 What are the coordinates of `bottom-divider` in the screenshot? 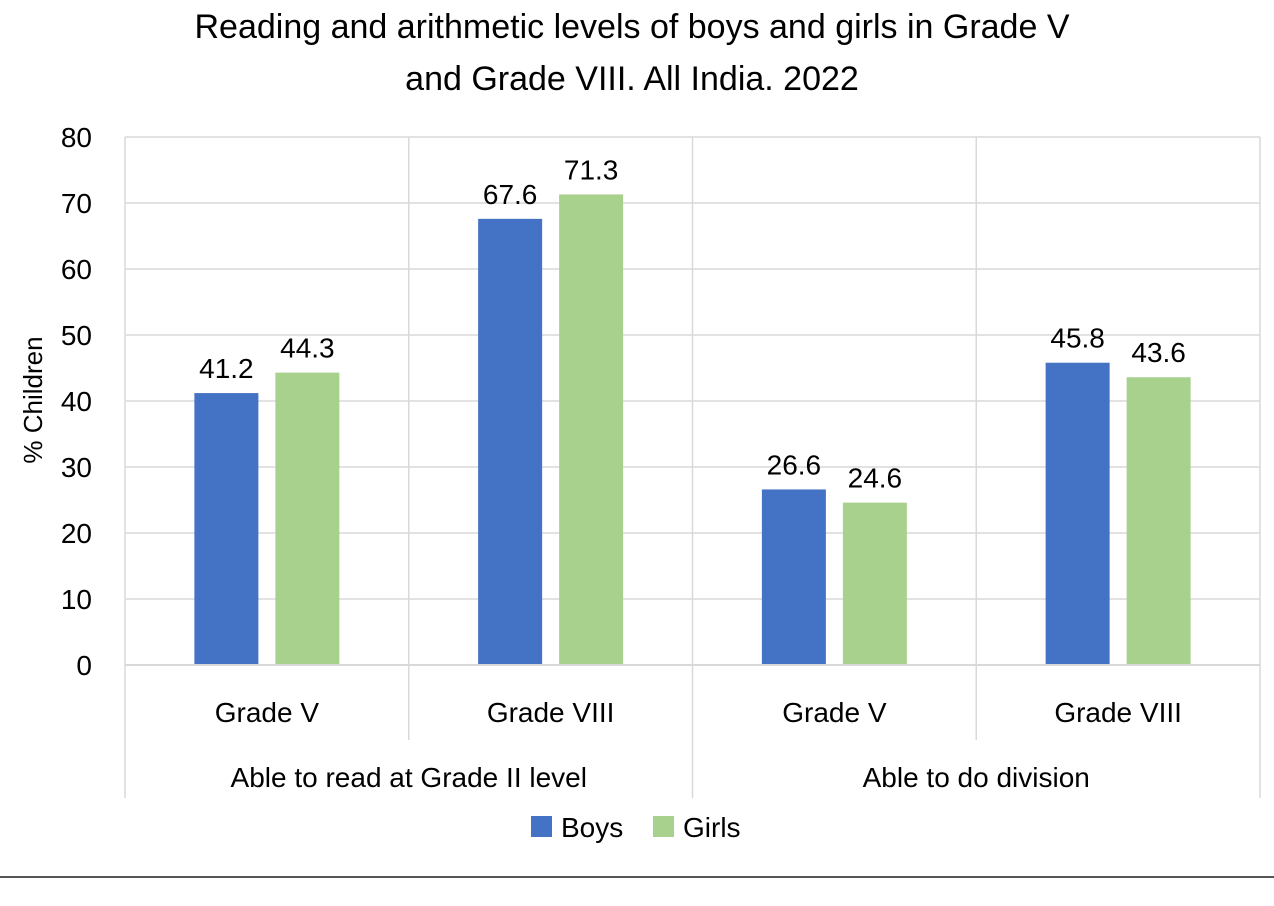 It's located at (637, 877).